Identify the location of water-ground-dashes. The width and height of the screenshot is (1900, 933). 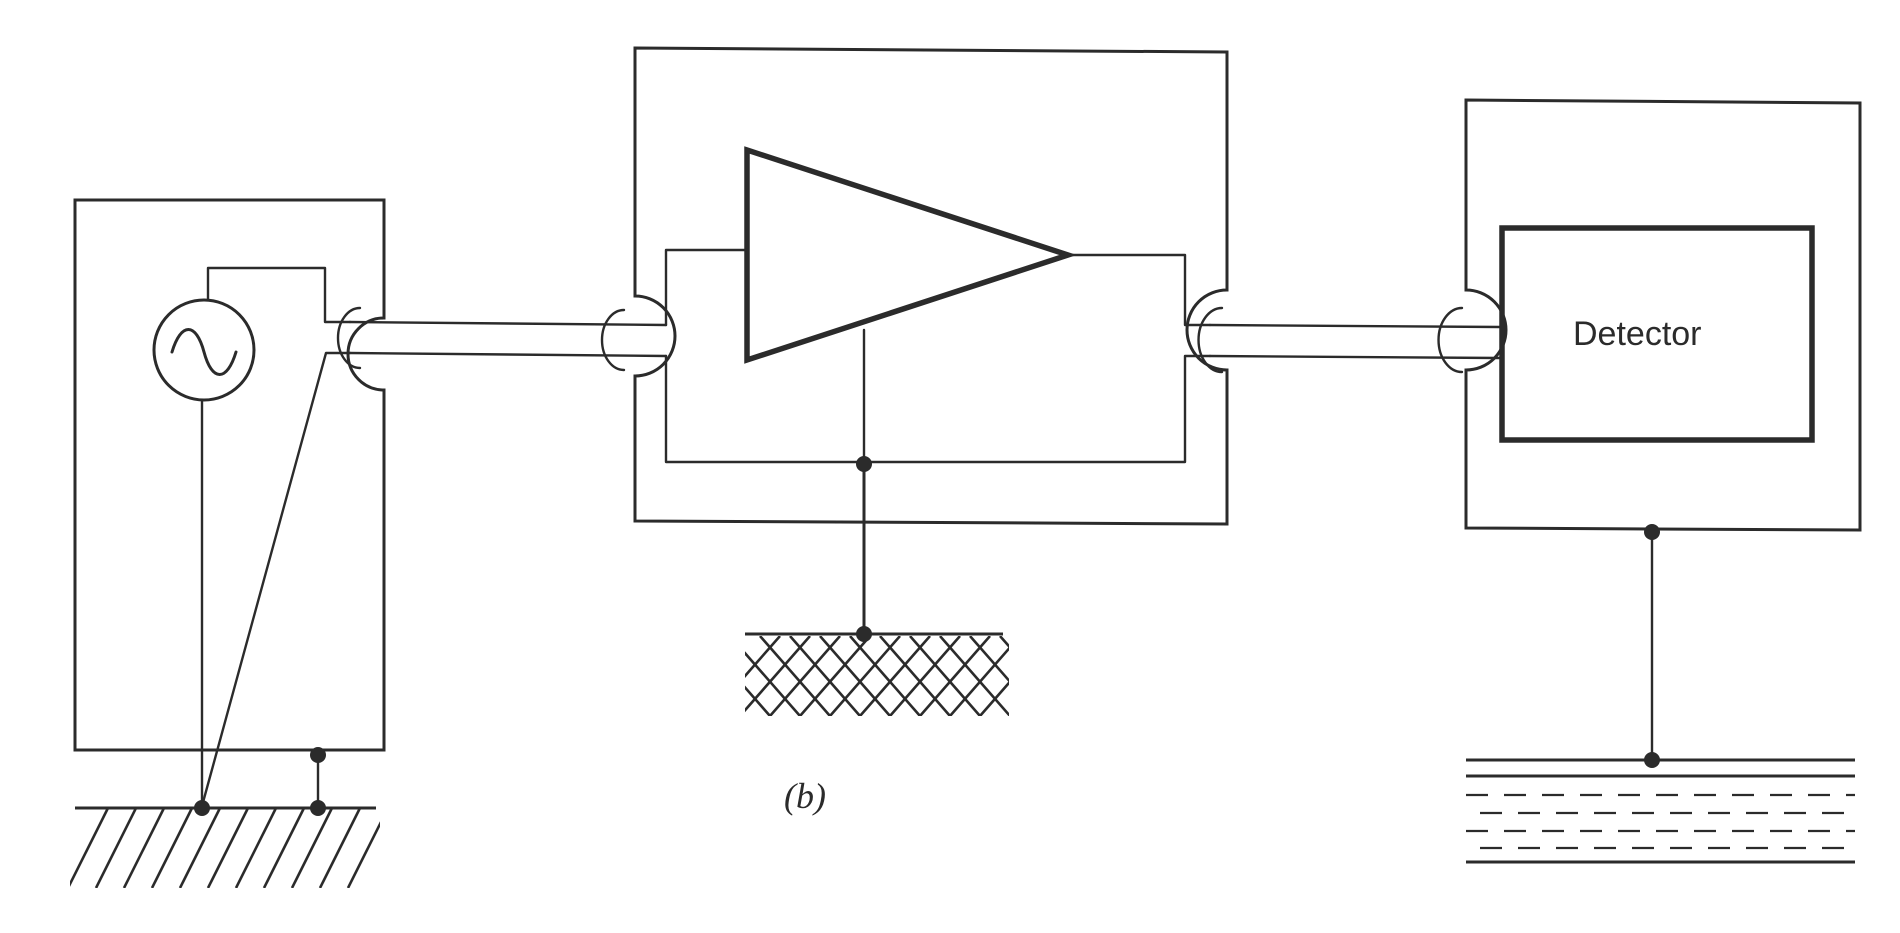
(1660, 821).